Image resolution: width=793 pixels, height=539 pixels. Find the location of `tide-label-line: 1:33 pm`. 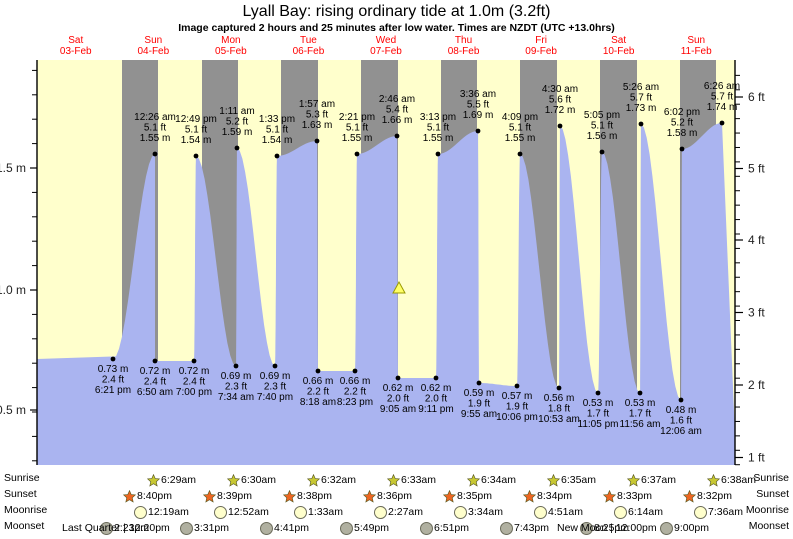

tide-label-line: 1:33 pm is located at coordinates (277, 119).